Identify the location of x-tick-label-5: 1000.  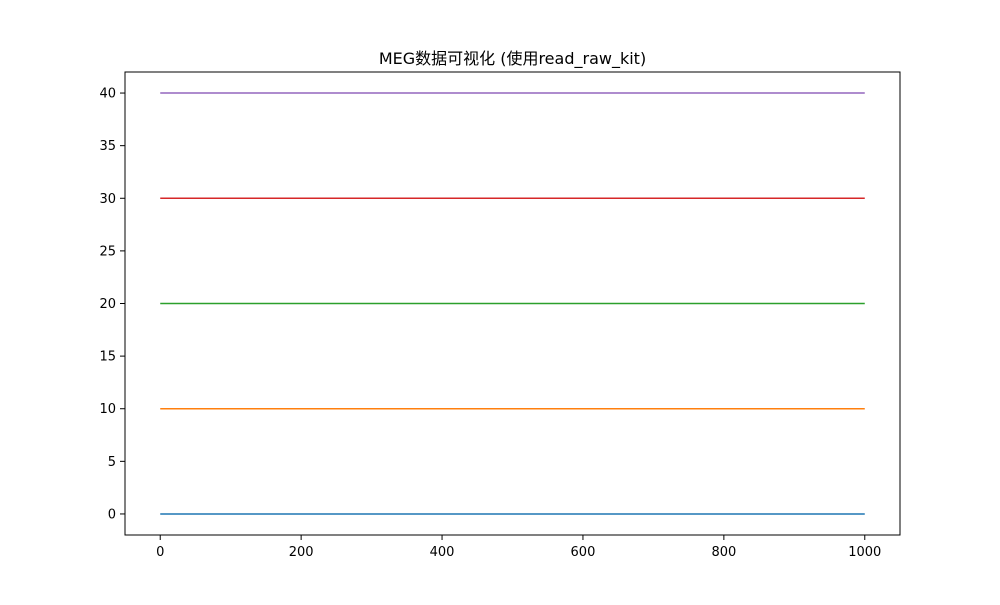
(864, 552).